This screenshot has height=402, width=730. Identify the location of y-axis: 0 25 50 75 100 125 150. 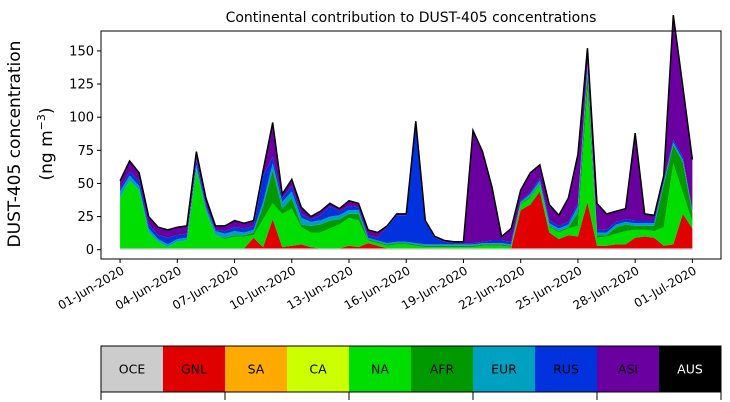
(85, 151).